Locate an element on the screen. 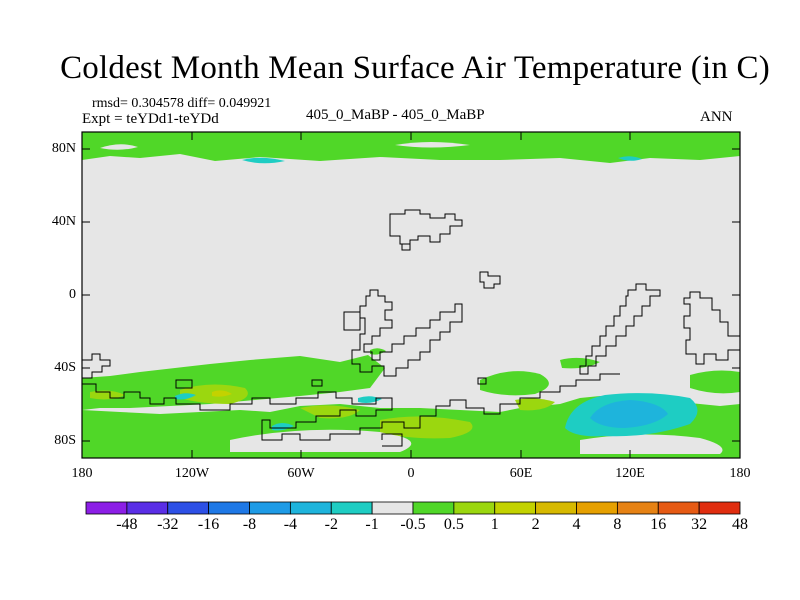 This screenshot has width=800, height=600. south-pacific-green-band is located at coordinates (233, 382).